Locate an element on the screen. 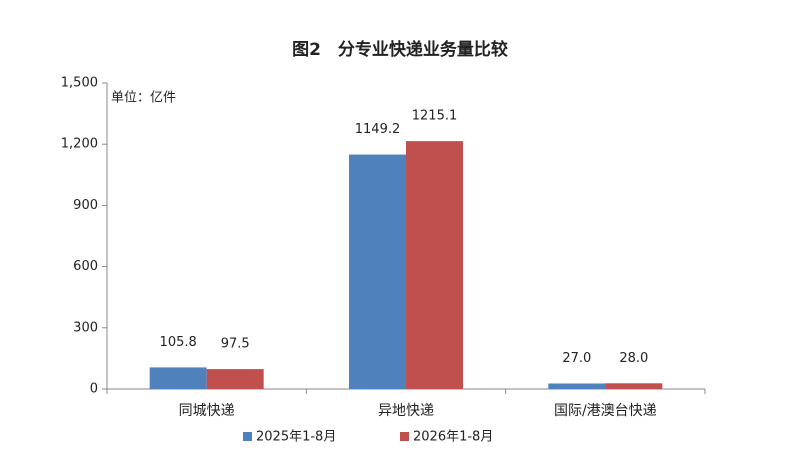 This screenshot has width=800, height=461. x-tick-label: 同城快递 is located at coordinates (207, 411).